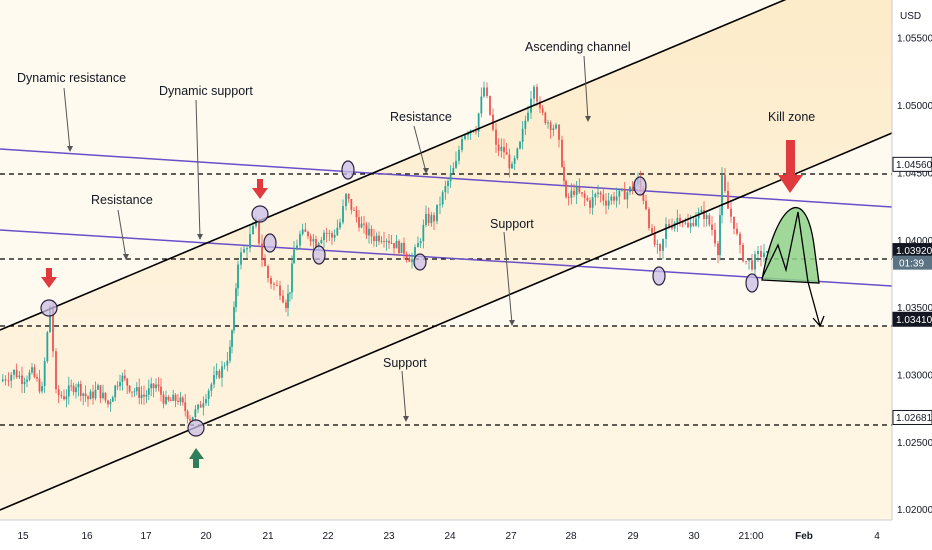  What do you see at coordinates (912, 275) in the screenshot?
I see `price-axis` at bounding box center [912, 275].